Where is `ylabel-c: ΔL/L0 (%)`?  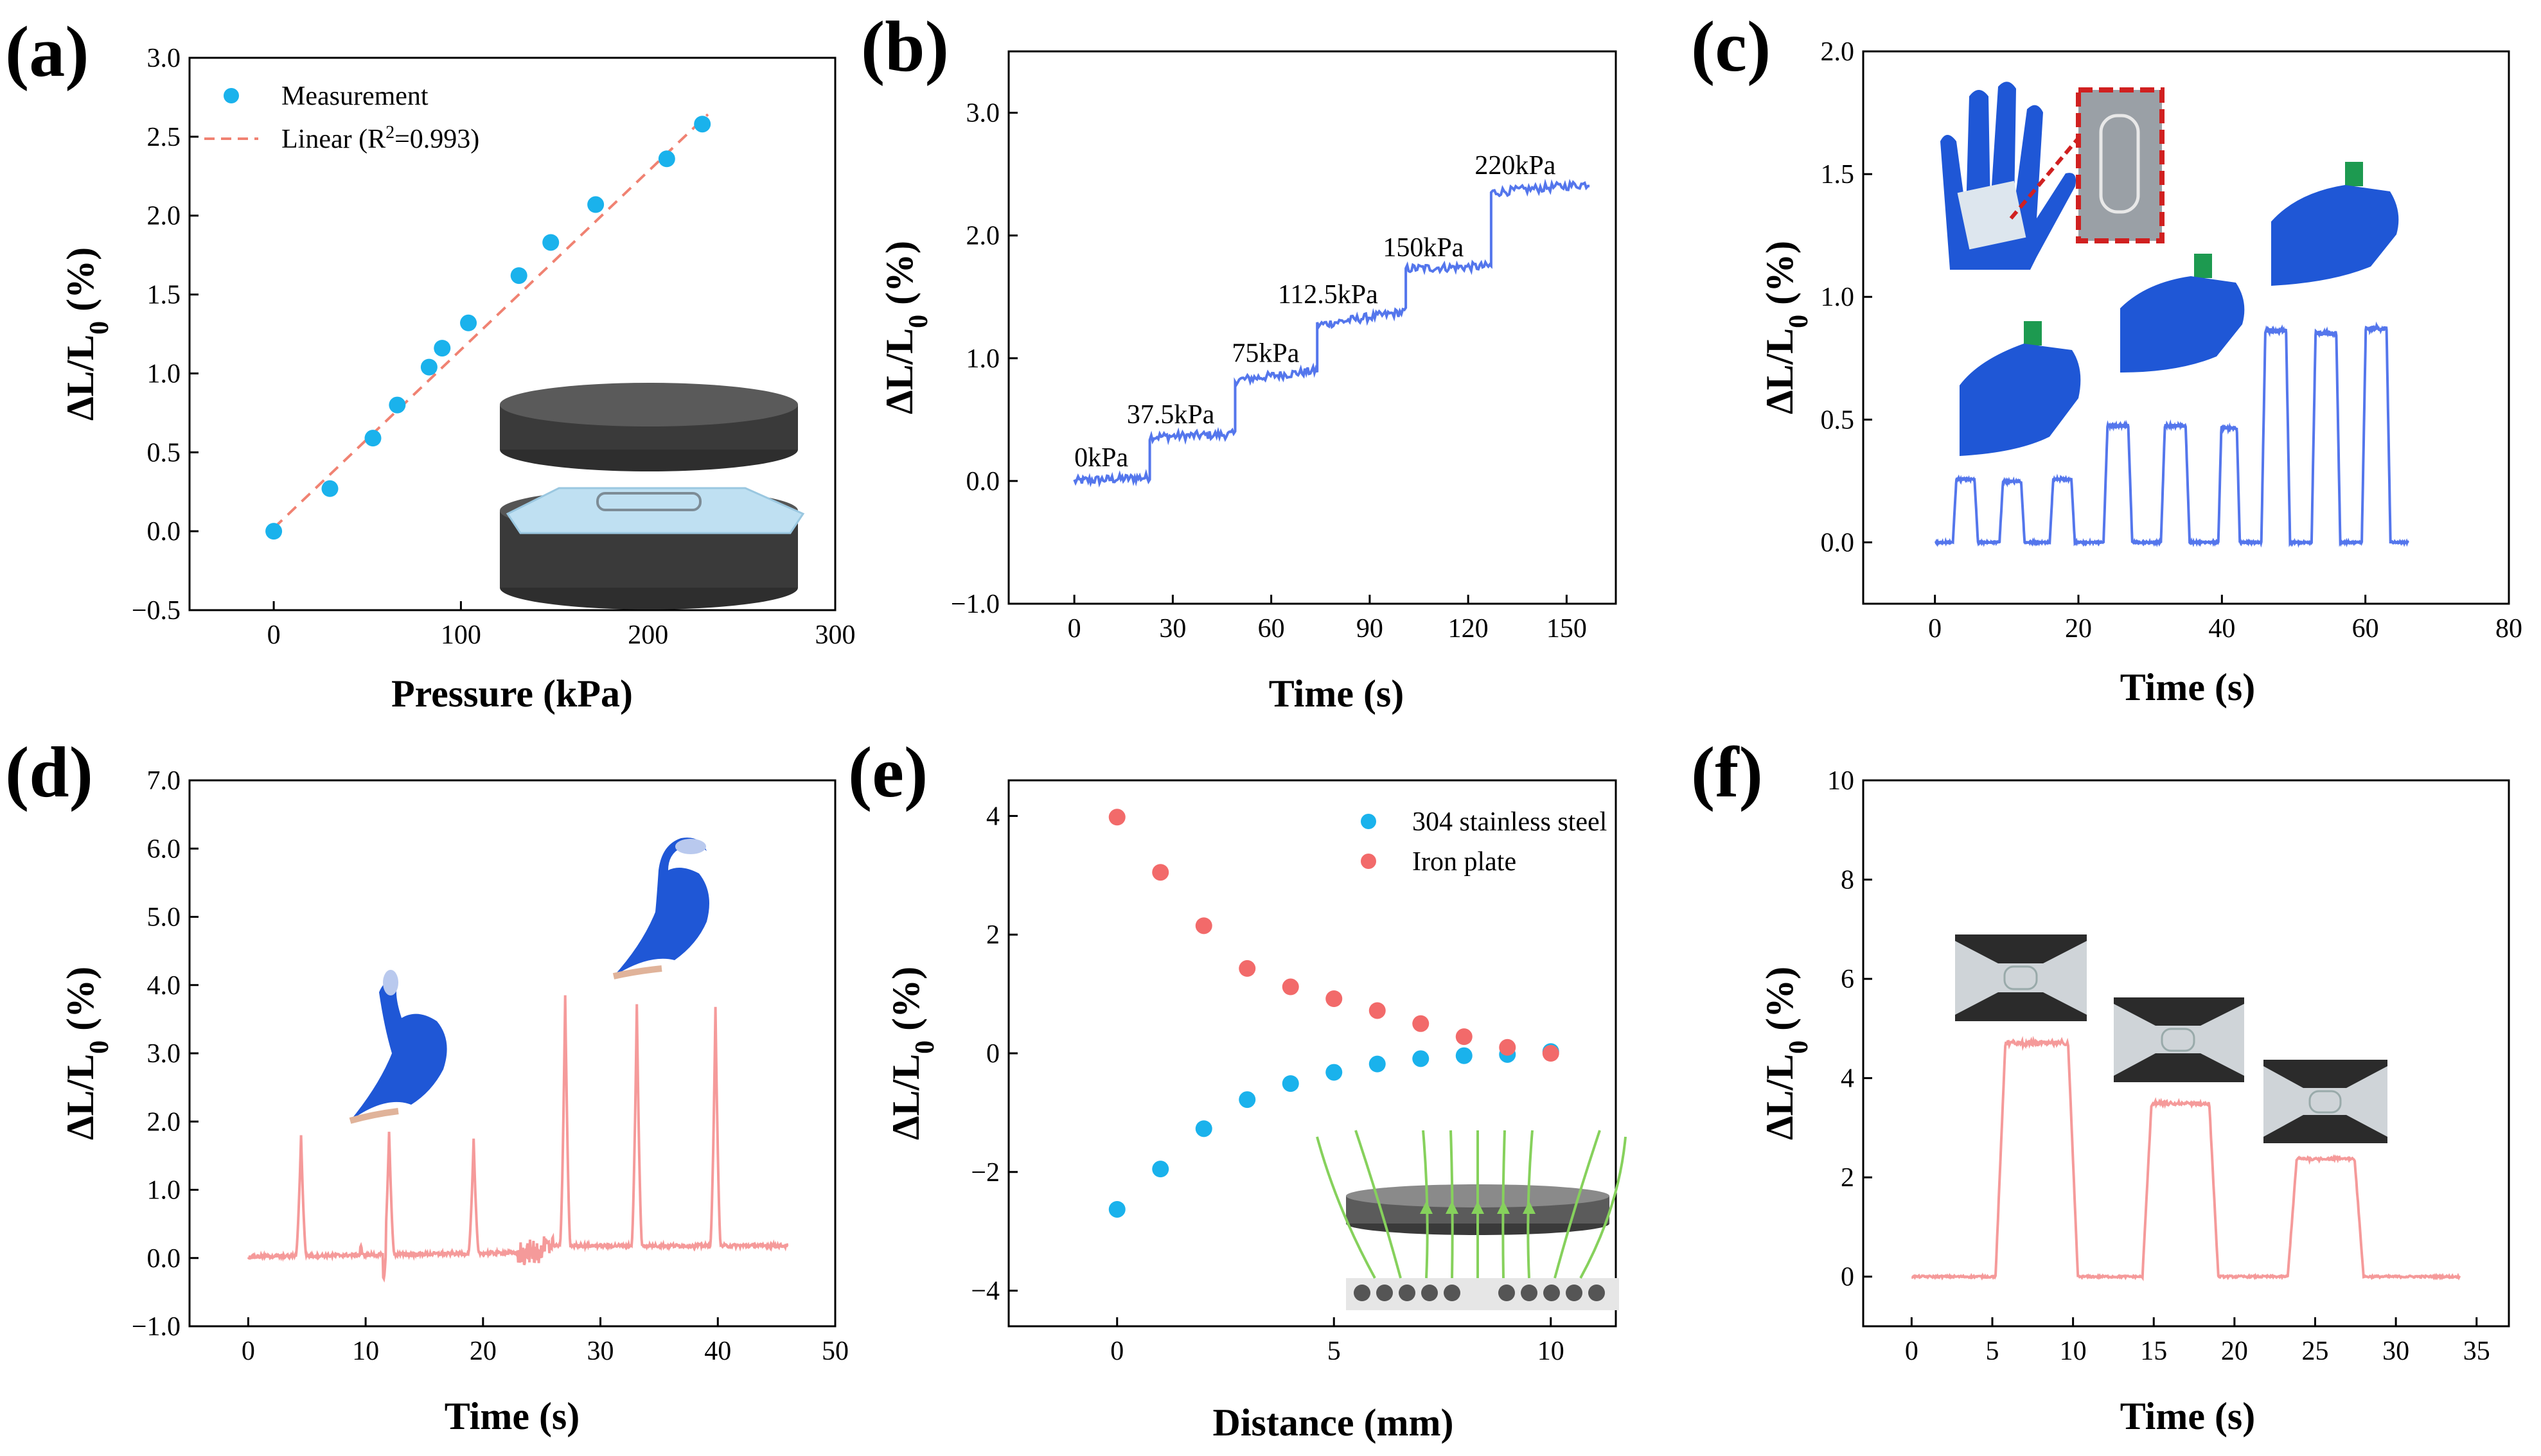
ylabel-c: ΔL/L0 (%) is located at coordinates (1786, 327).